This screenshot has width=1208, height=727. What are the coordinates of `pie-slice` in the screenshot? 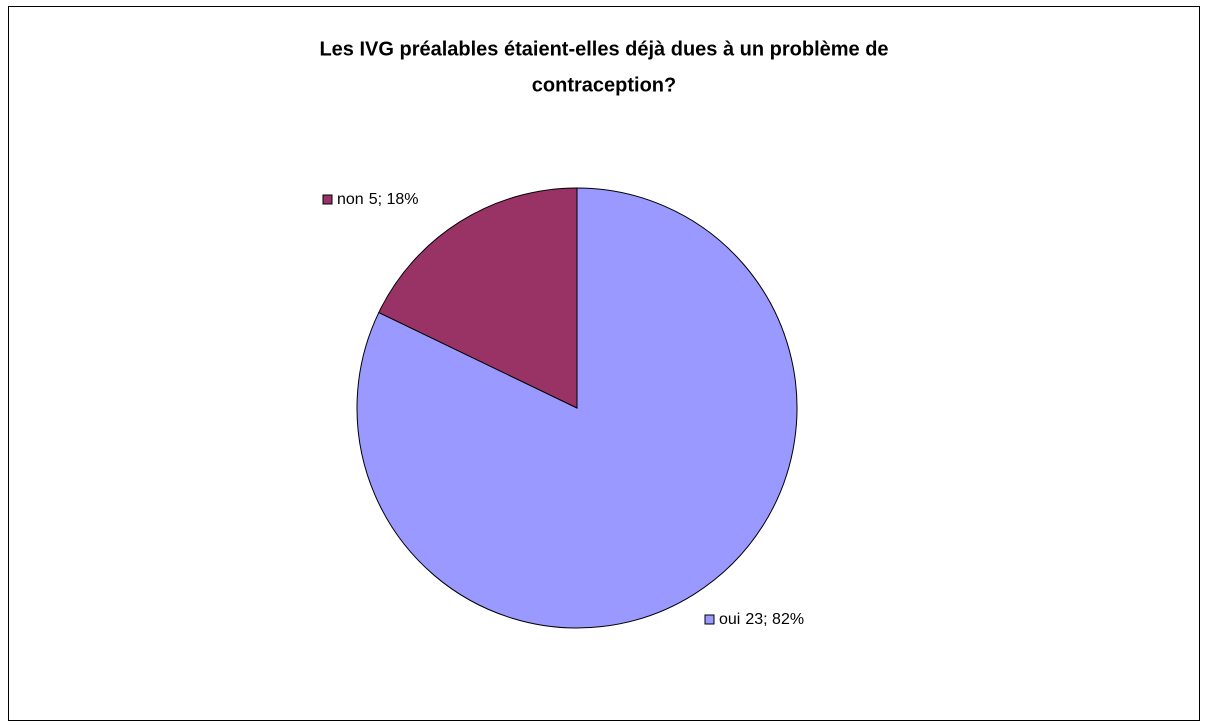 It's located at (478, 298).